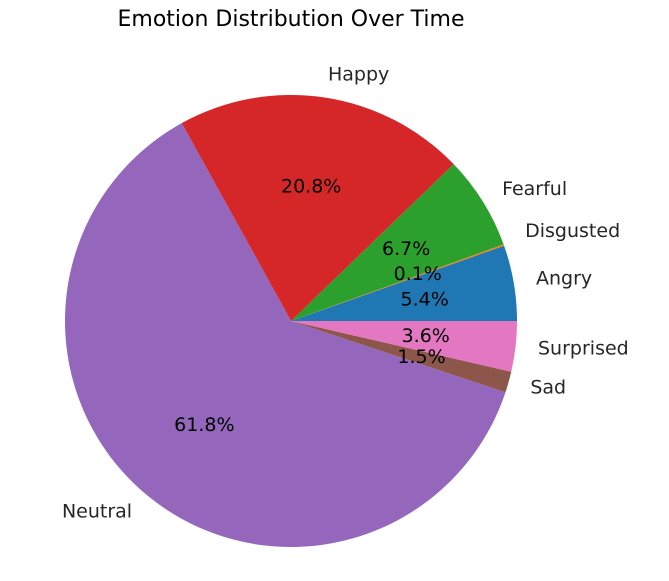 The width and height of the screenshot is (669, 581). Describe the element at coordinates (426, 336) in the screenshot. I see `slice-pct-surprised: 3.6%` at that location.